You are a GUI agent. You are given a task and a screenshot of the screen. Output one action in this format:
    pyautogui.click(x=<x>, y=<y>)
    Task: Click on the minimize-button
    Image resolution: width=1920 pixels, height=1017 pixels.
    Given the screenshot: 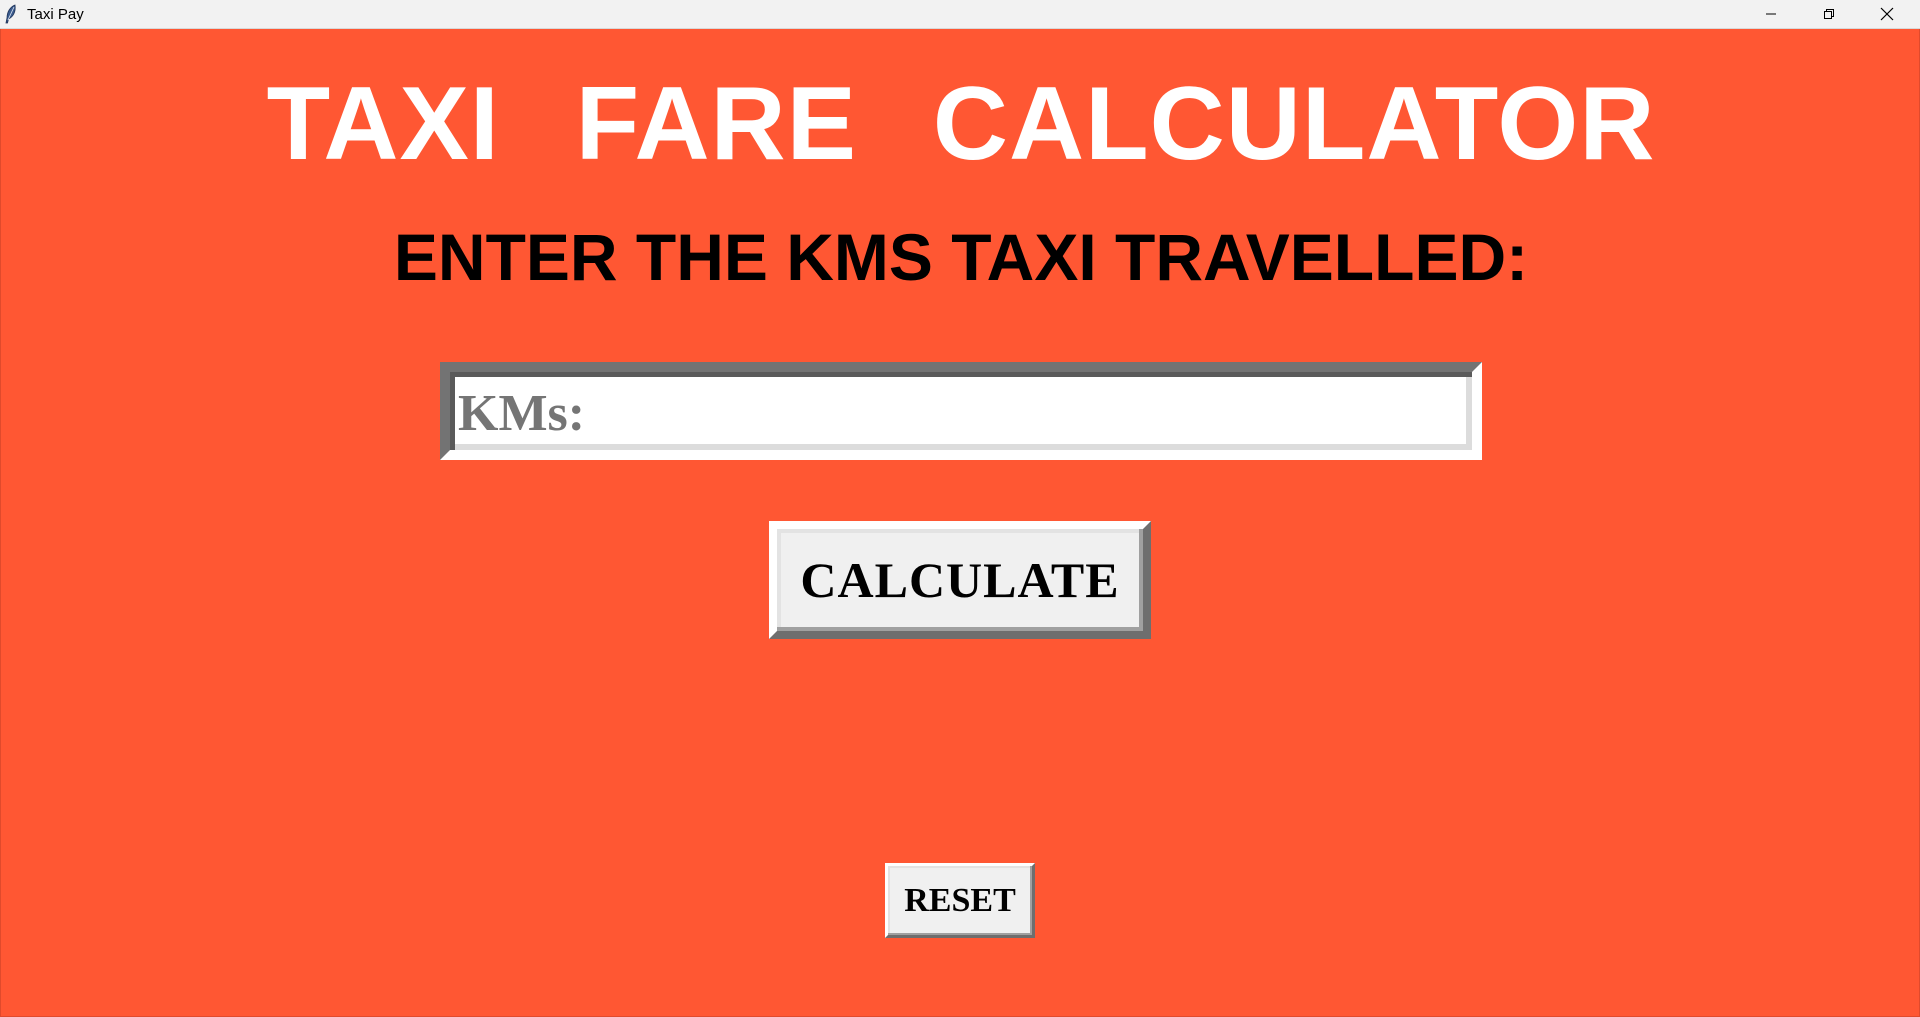 What is the action you would take?
    pyautogui.click(x=1771, y=14)
    